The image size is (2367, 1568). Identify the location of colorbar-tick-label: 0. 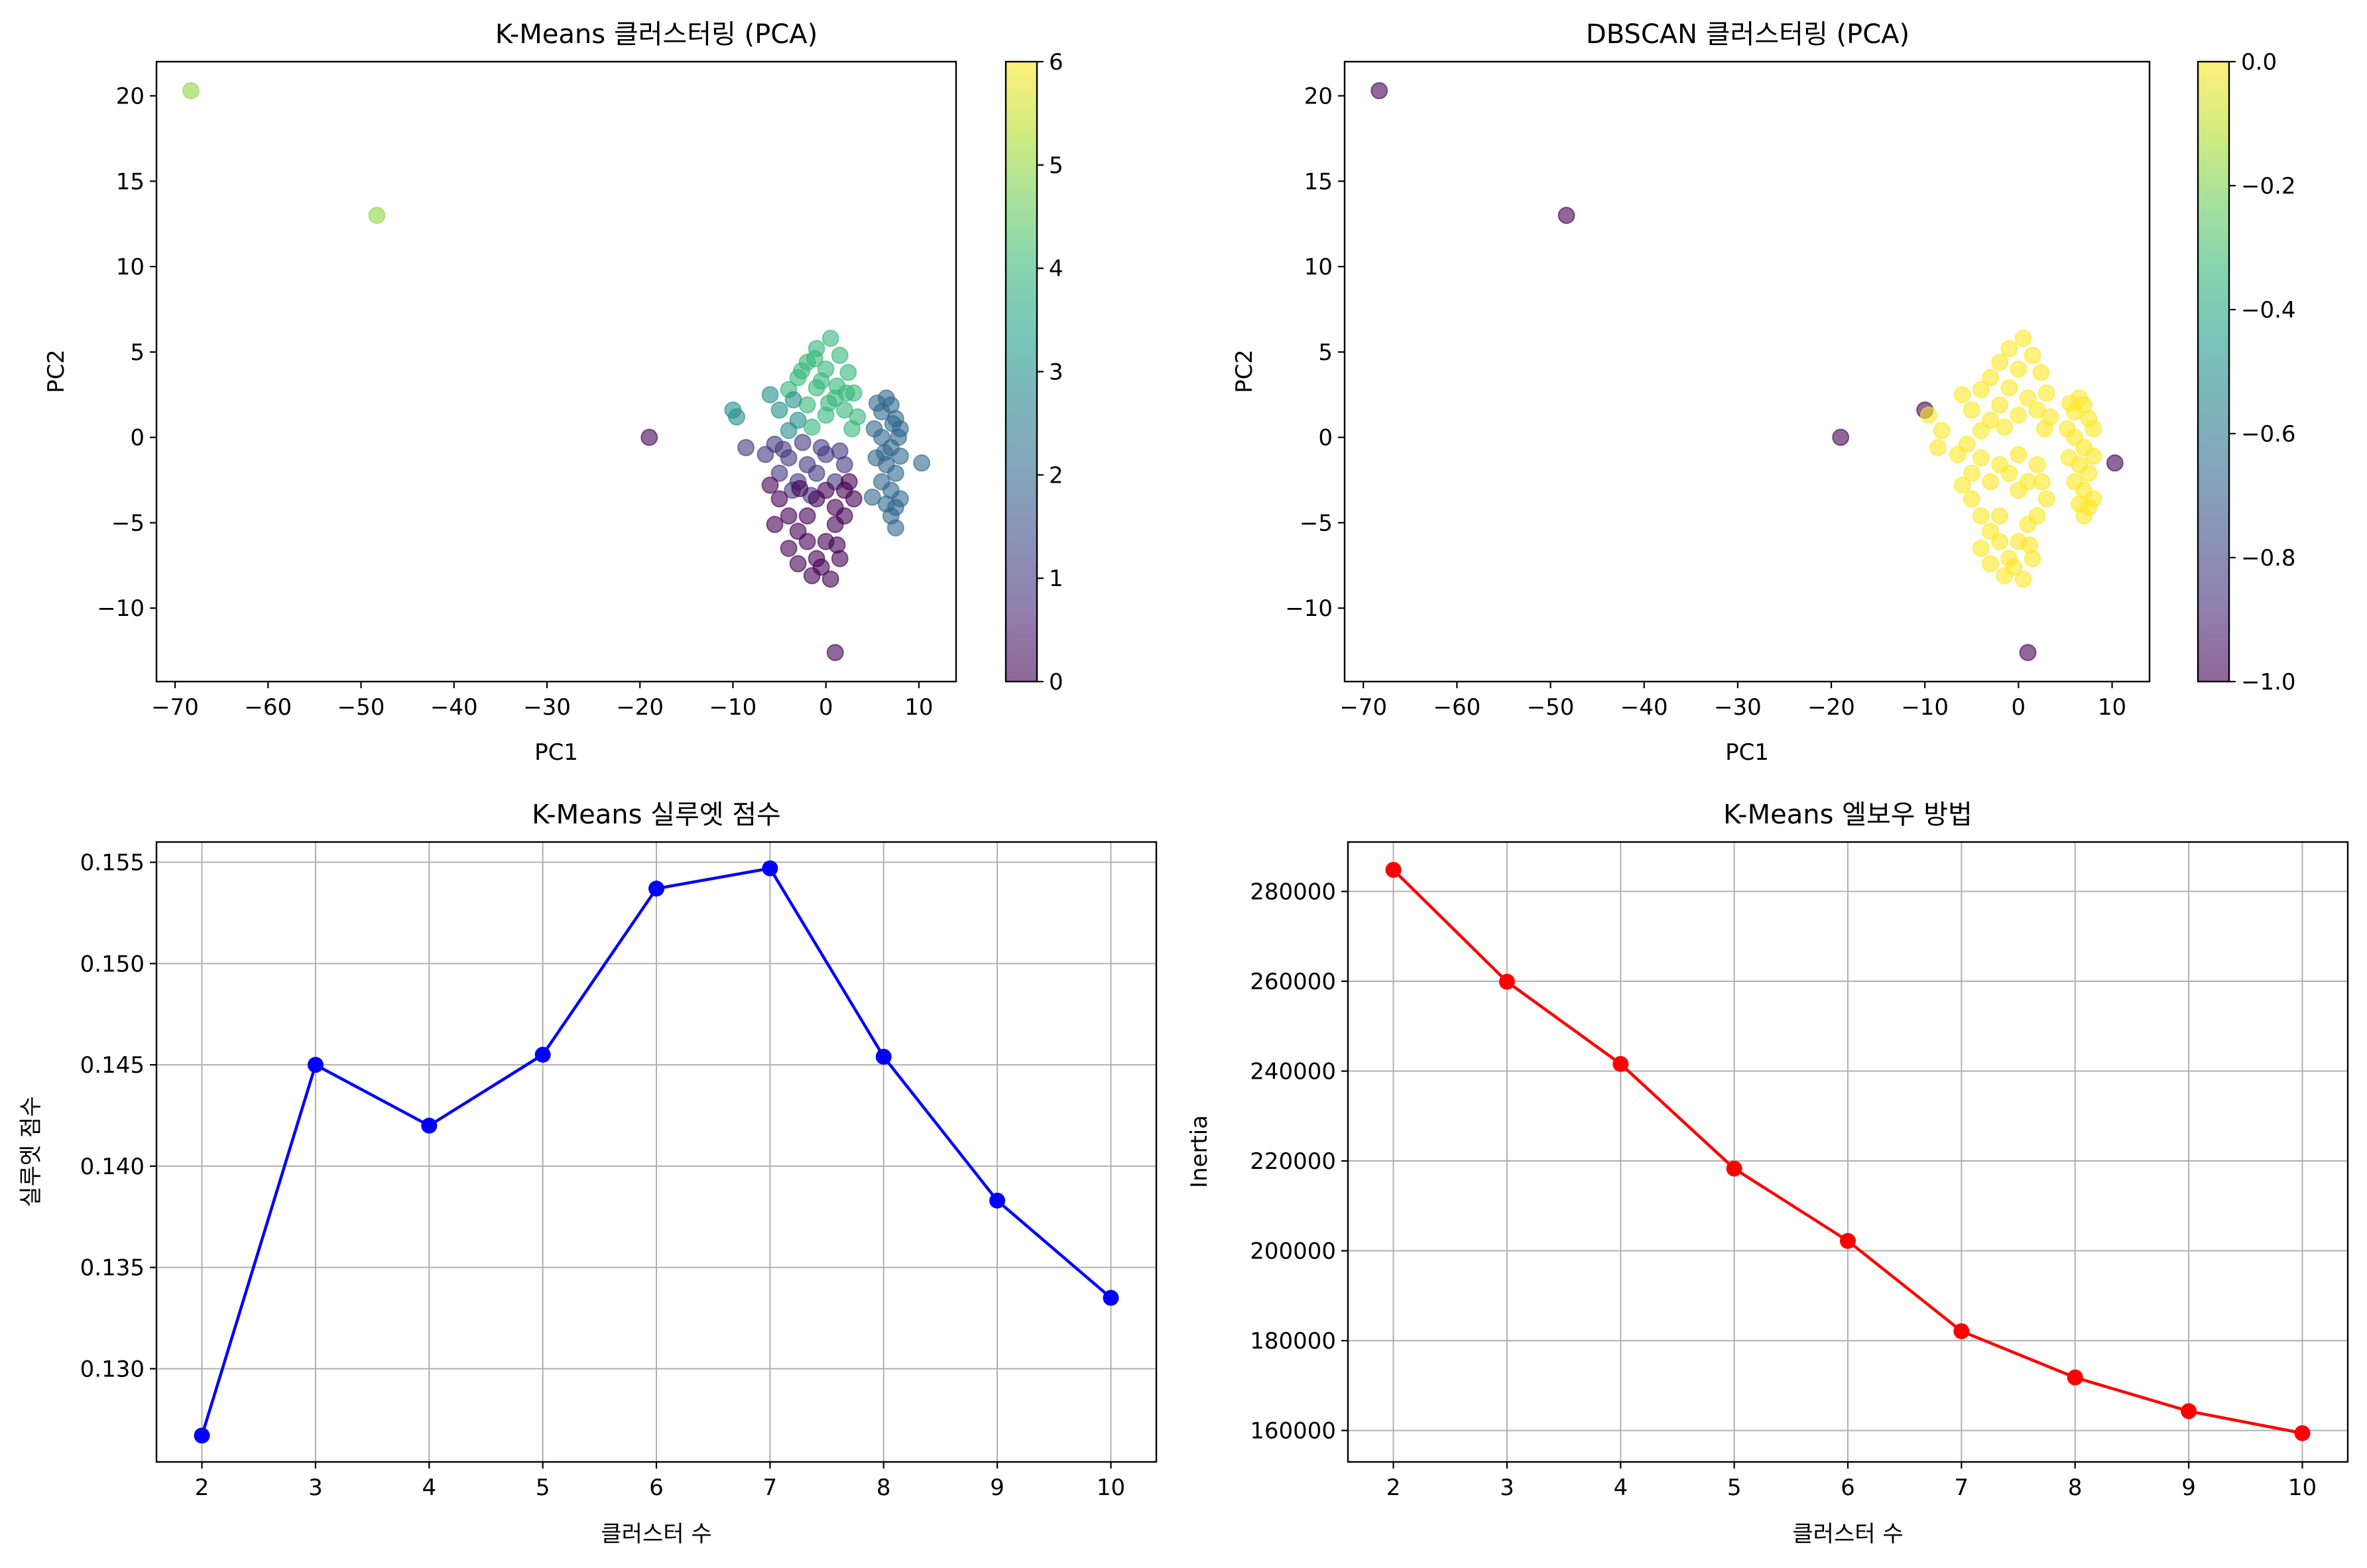
(1056, 682).